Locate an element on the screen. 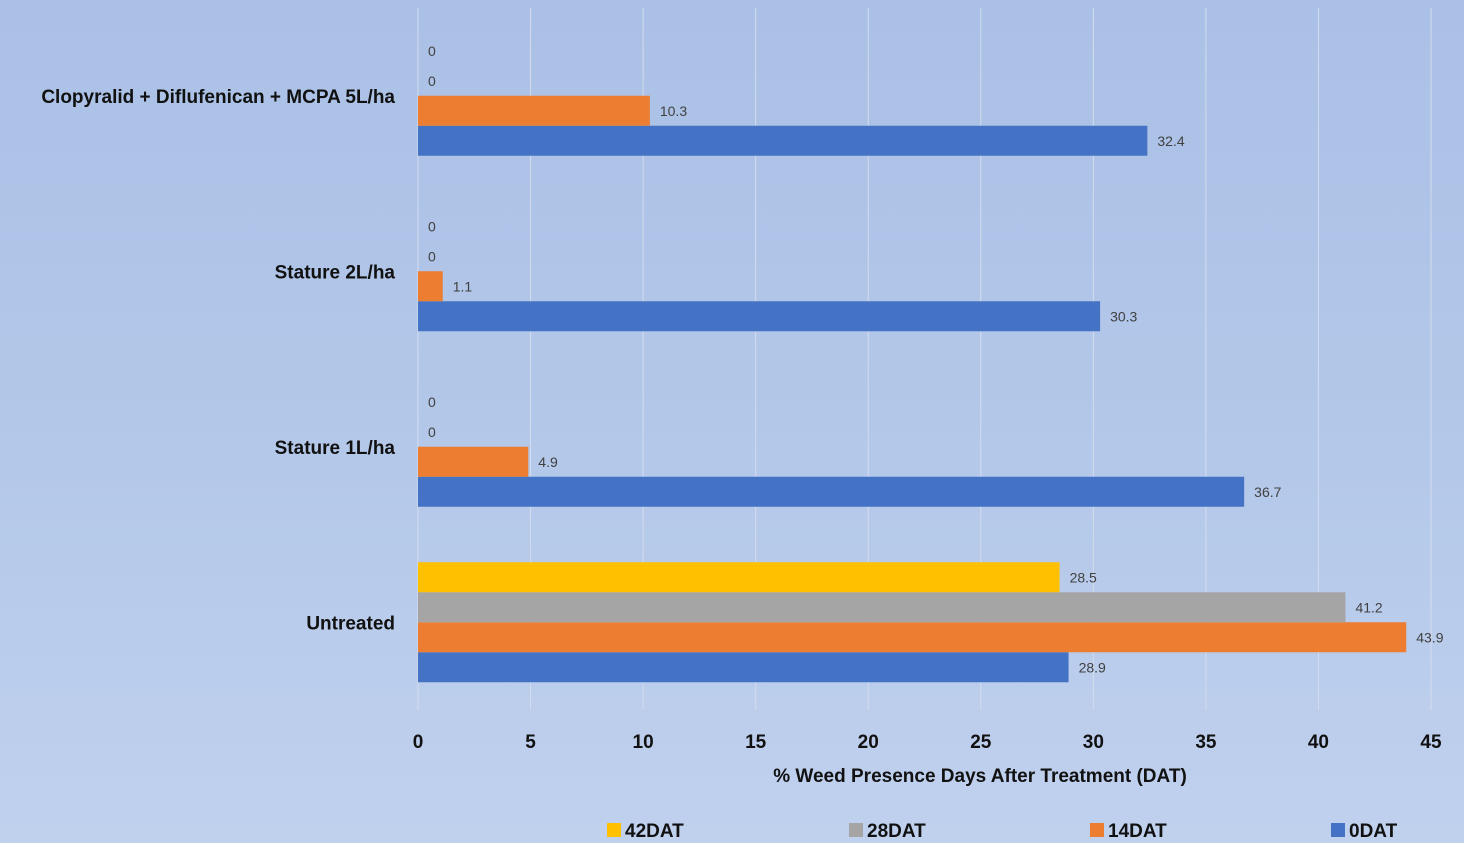 Image resolution: width=1464 pixels, height=843 pixels. x-tick-label: 30 is located at coordinates (1093, 742).